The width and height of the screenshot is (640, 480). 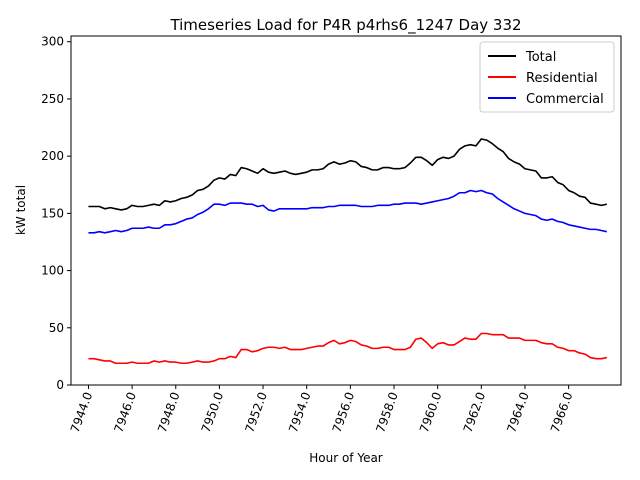 What do you see at coordinates (56, 328) in the screenshot?
I see `y-tick-label: 50` at bounding box center [56, 328].